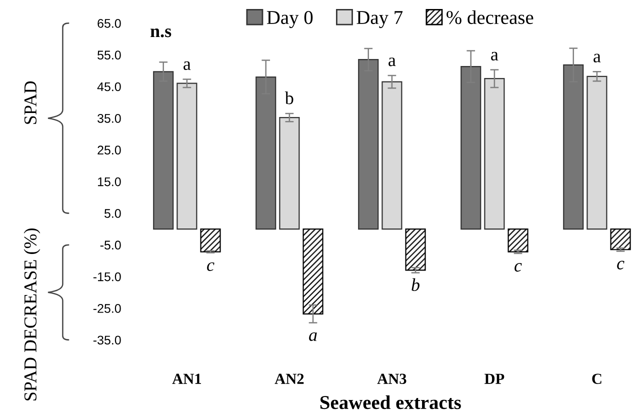 Image resolution: width=640 pixels, height=414 pixels. I want to click on y-tick-label: -5.0, so click(110, 245).